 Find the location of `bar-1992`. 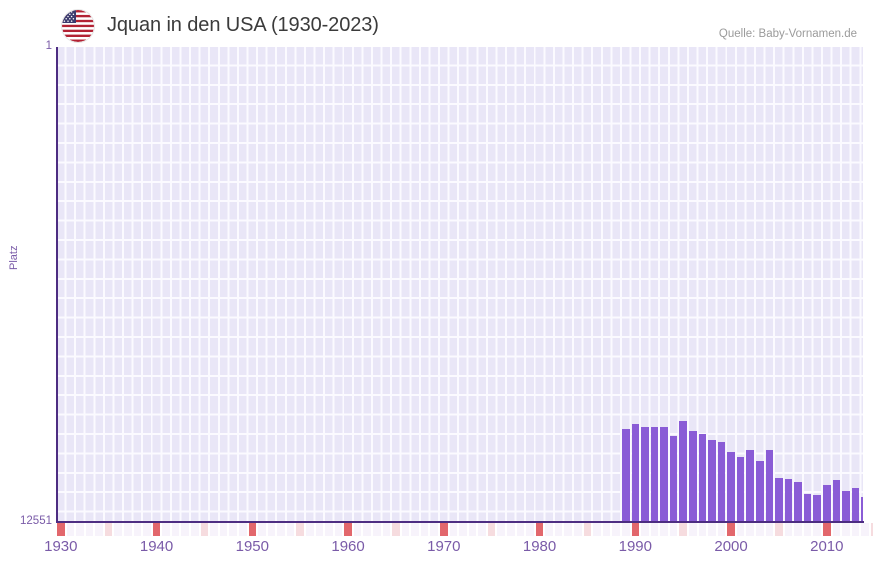

bar-1992 is located at coordinates (654, 474).